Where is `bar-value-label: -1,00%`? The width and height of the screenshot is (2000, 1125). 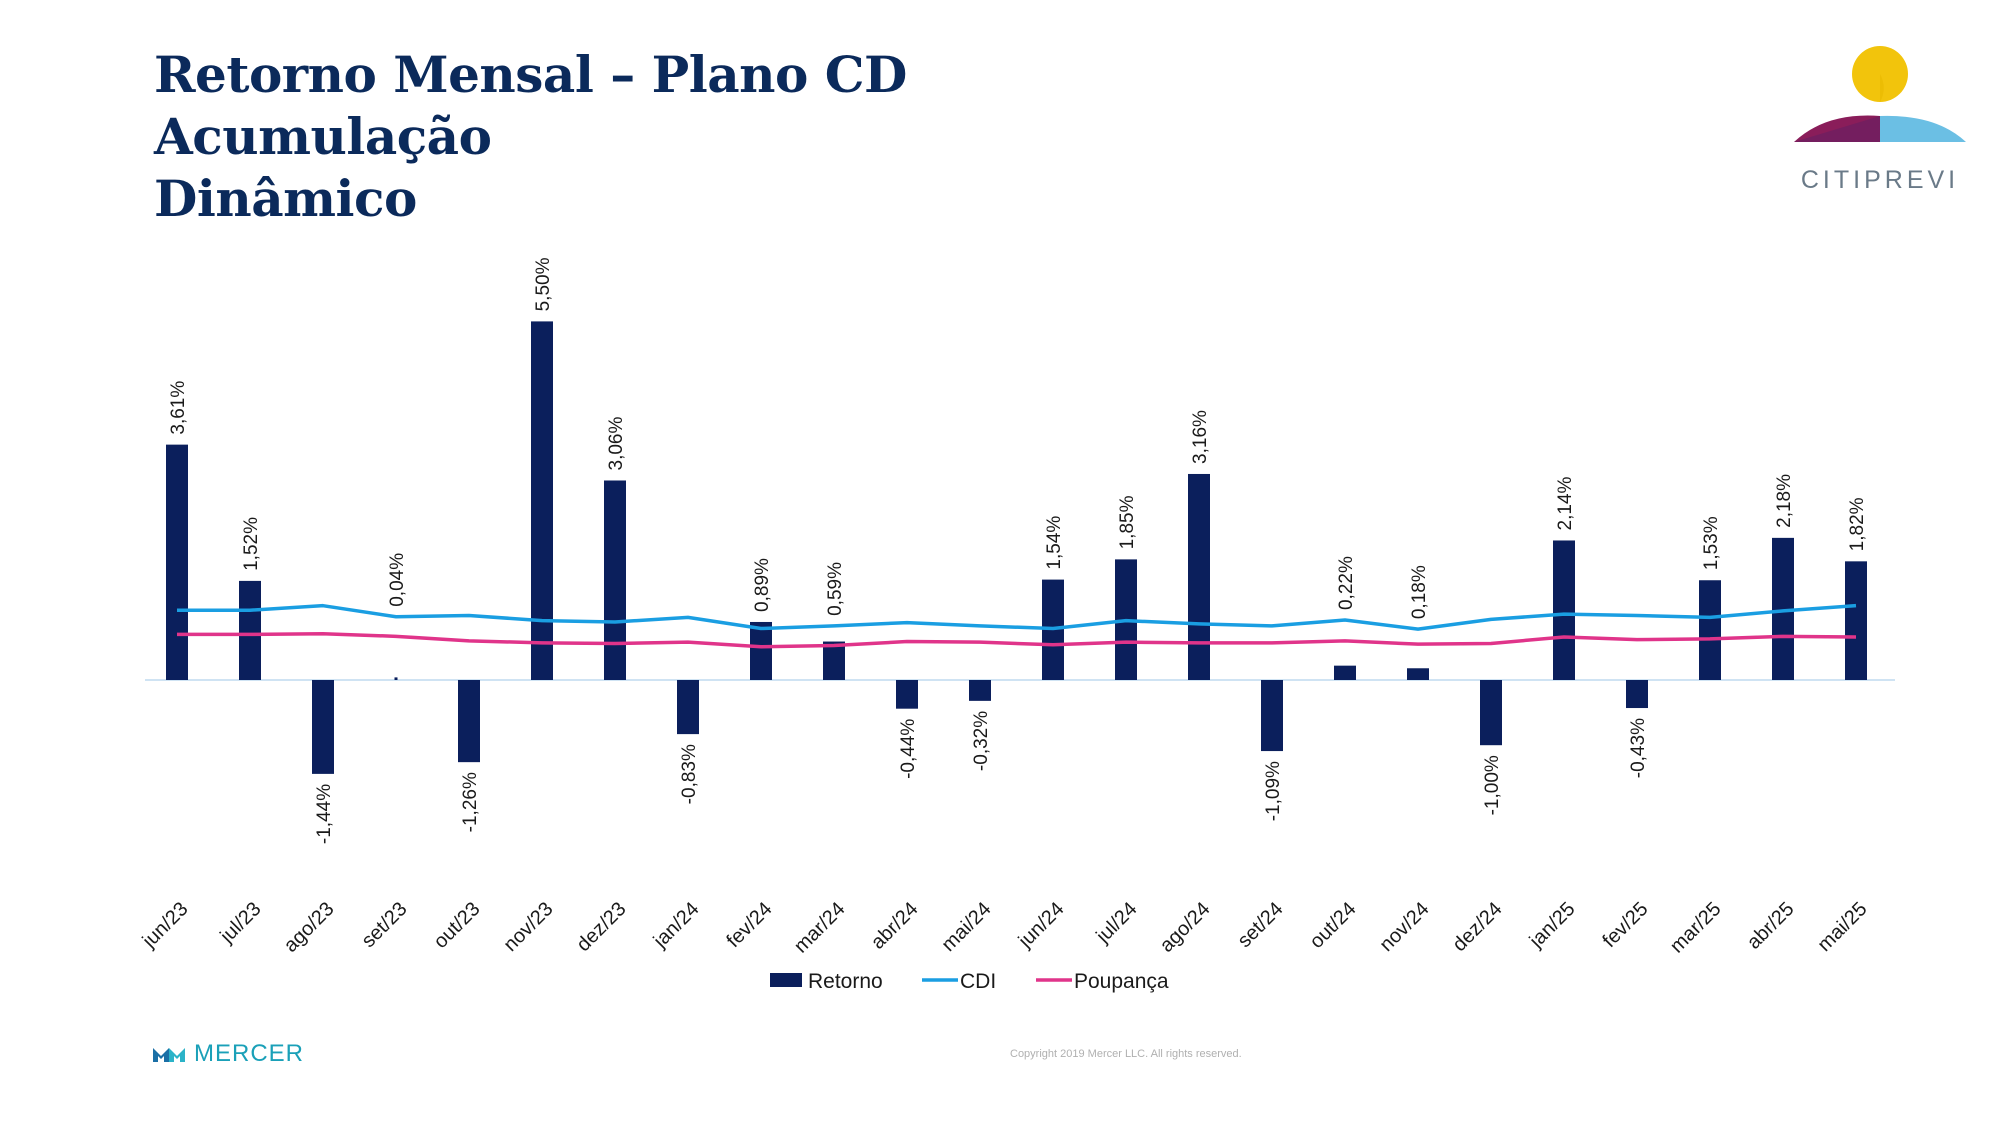 bar-value-label: -1,00% is located at coordinates (1492, 785).